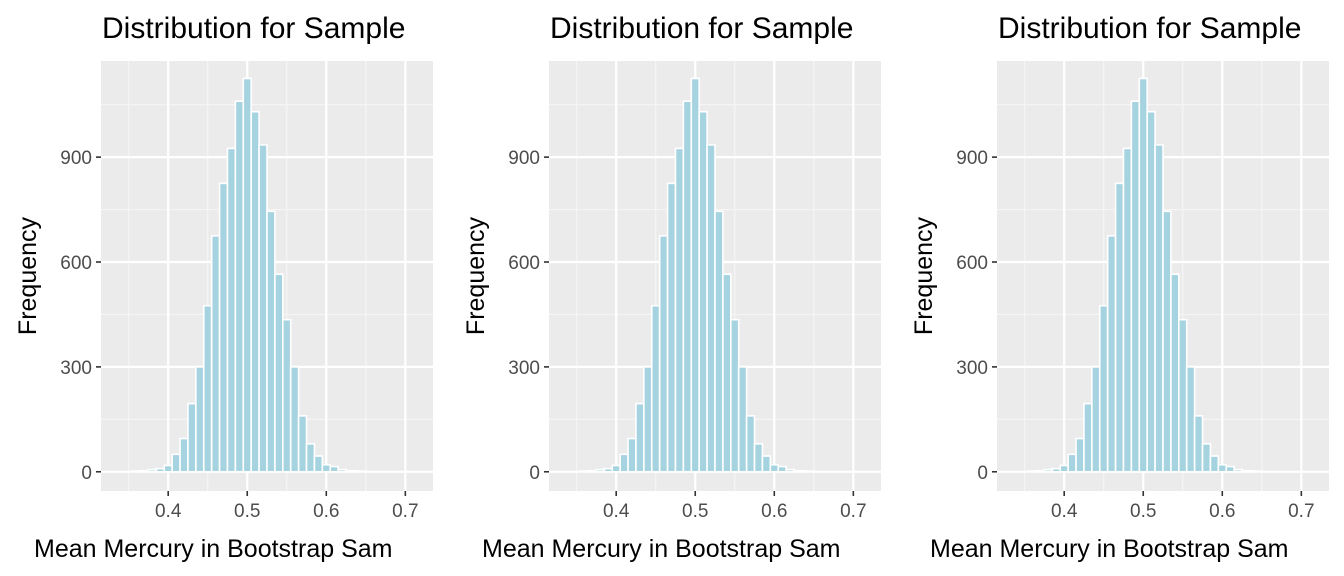 The height and width of the screenshot is (576, 1344). What do you see at coordinates (616, 511) in the screenshot?
I see `x-tick-label: 0.4` at bounding box center [616, 511].